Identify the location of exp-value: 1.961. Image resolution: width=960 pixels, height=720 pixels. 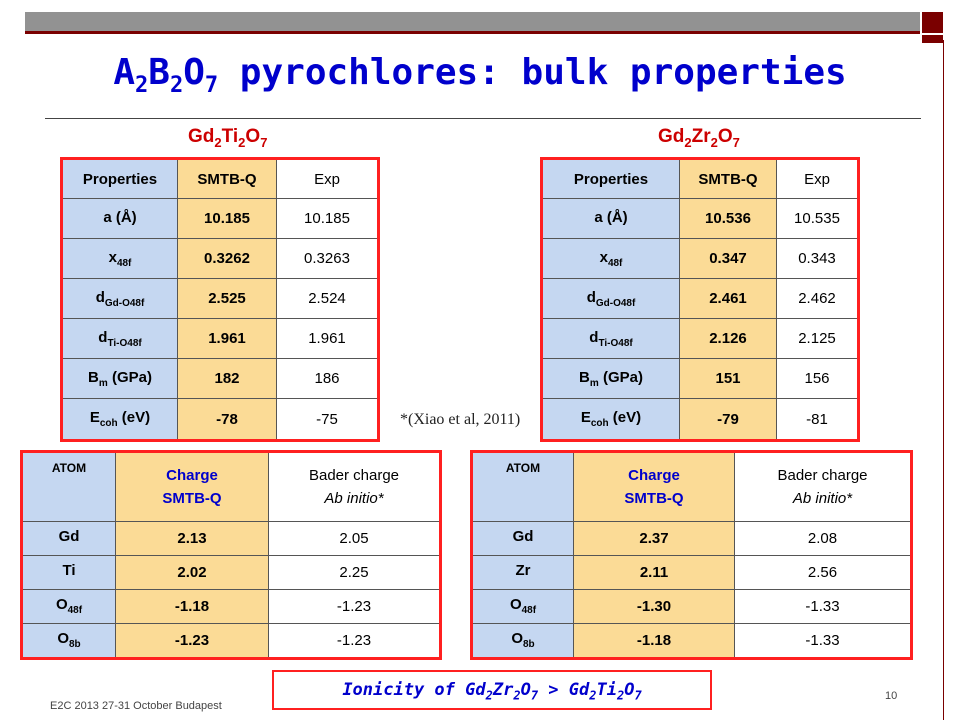
(327, 339).